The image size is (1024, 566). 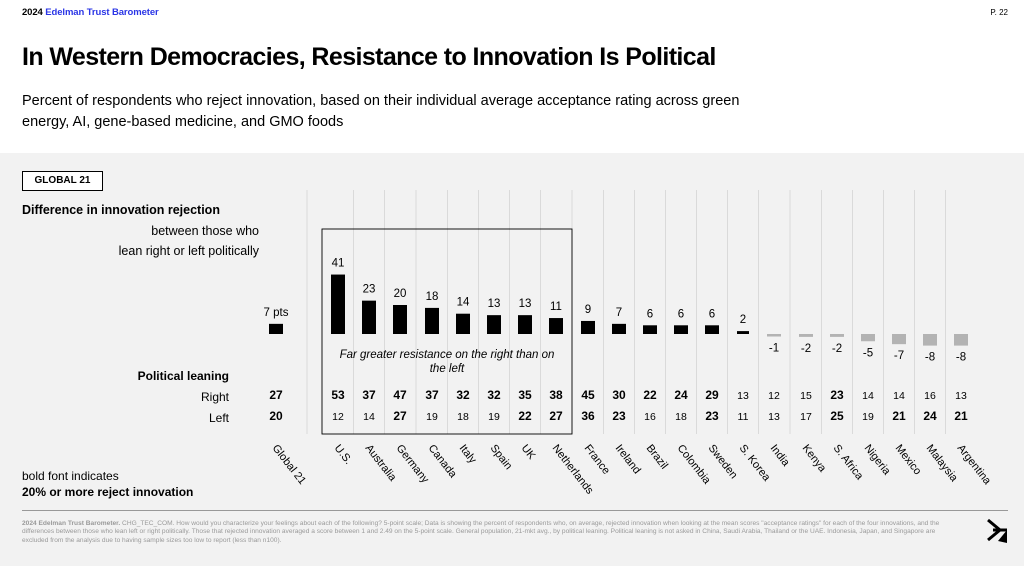 I want to click on category-label: Italy, so click(x=468, y=454).